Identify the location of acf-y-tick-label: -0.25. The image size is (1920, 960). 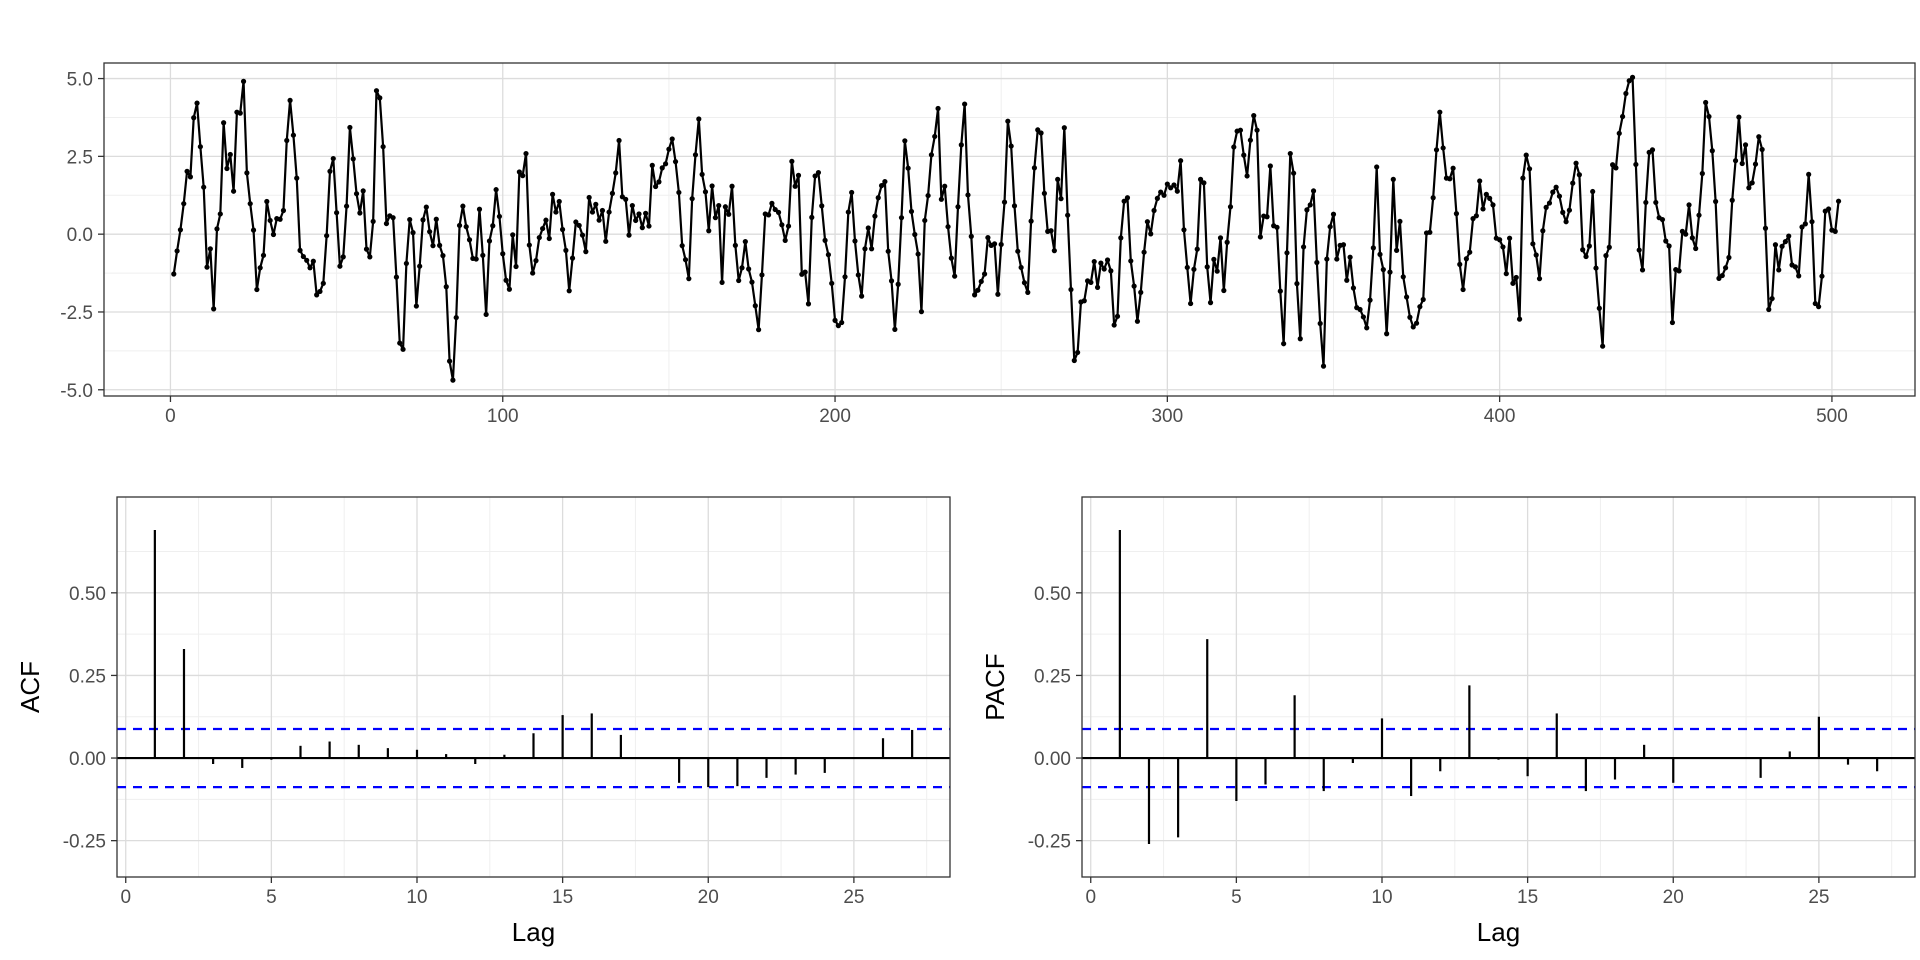
(84, 842).